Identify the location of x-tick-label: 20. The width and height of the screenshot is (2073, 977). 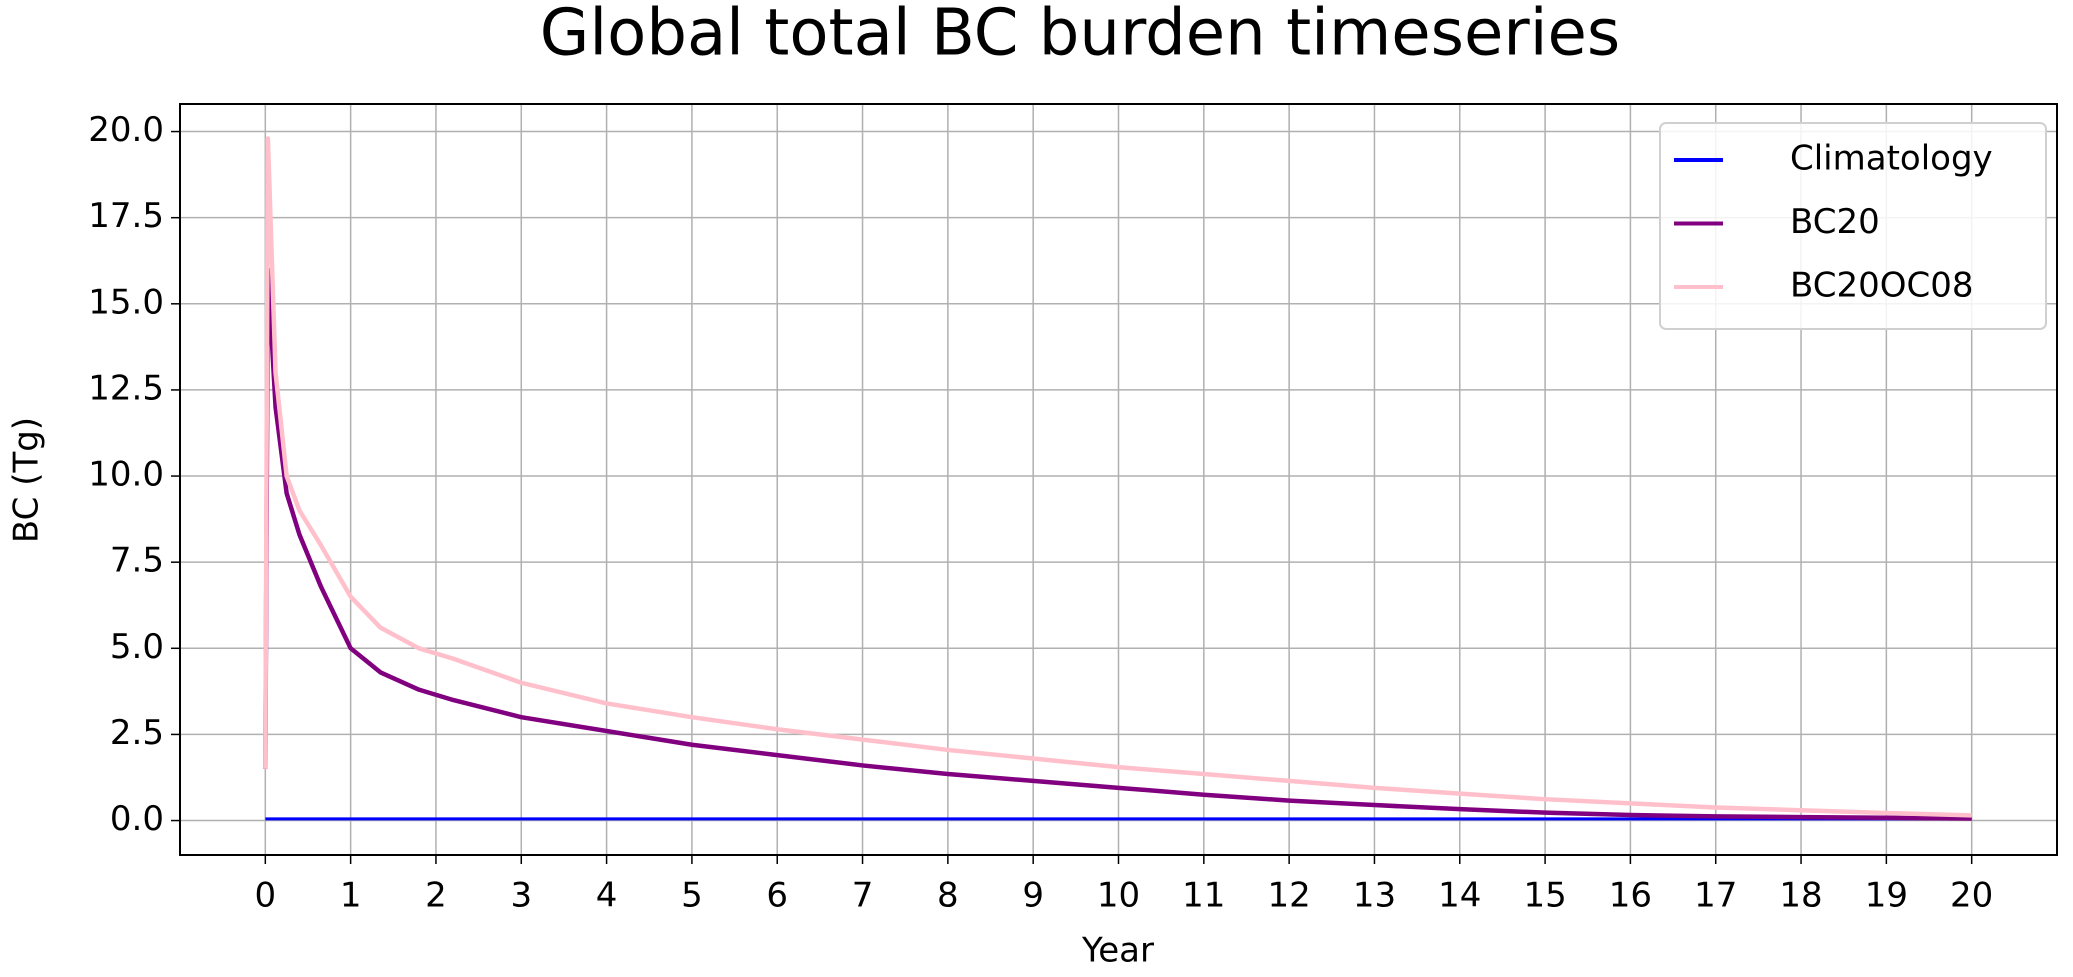
(1971, 896).